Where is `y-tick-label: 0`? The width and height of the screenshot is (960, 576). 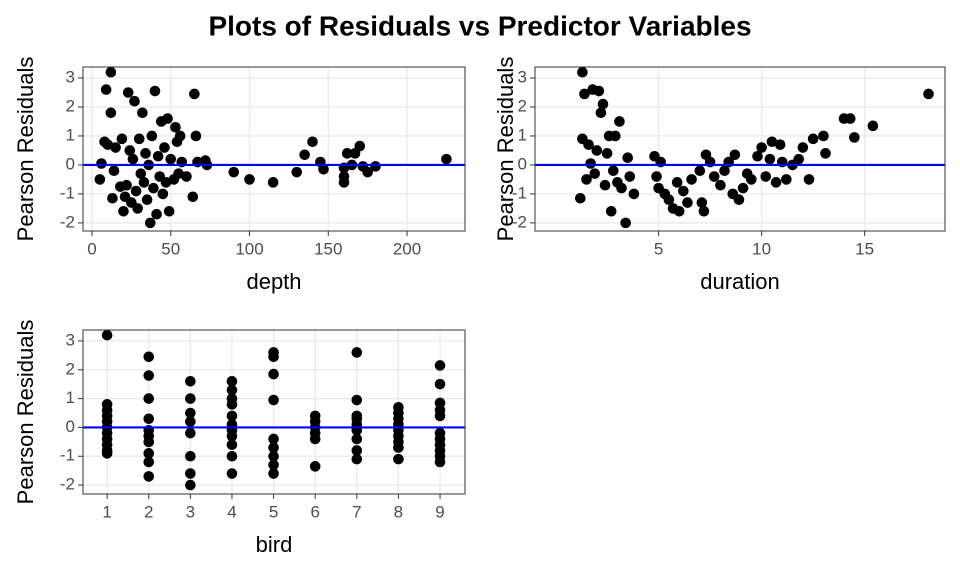
y-tick-label: 0 is located at coordinates (70, 426).